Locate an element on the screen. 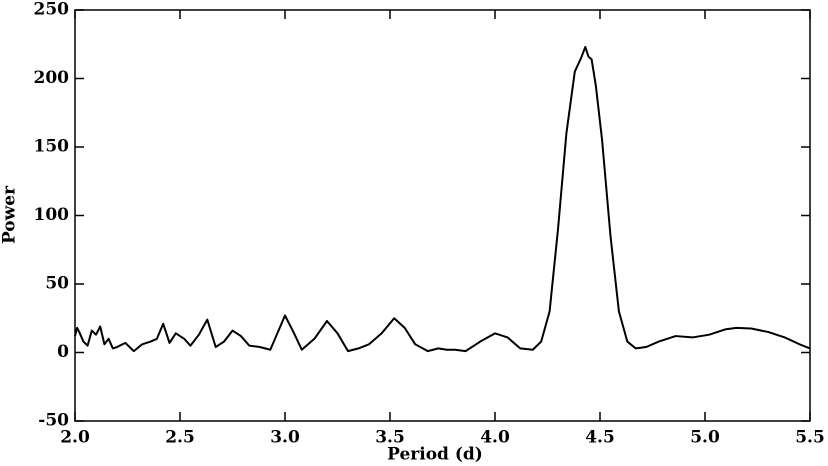 This screenshot has height=466, width=828. x-tick-label: 4.0 is located at coordinates (495, 438).